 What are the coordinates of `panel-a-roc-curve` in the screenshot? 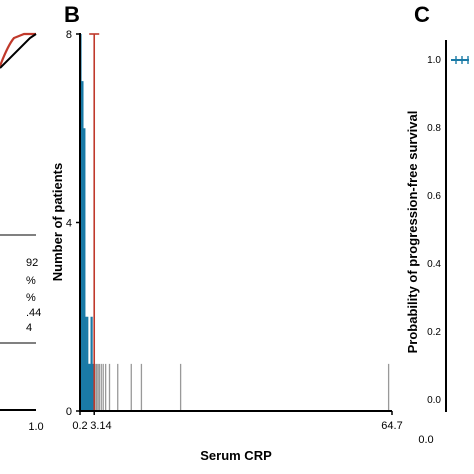 It's located at (18, 49).